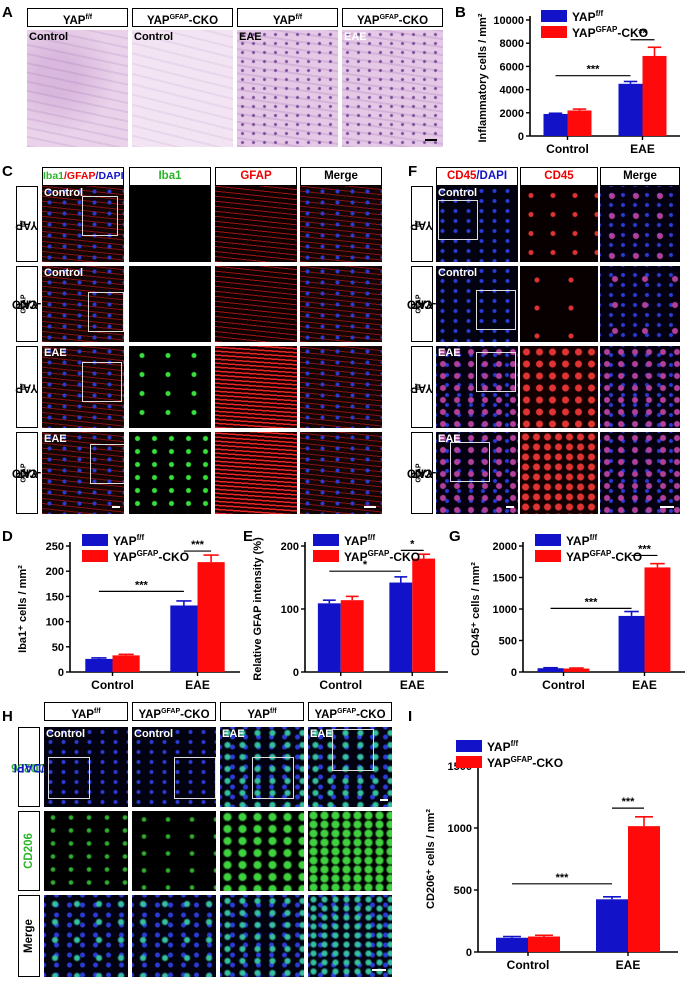 The height and width of the screenshot is (992, 699). Describe the element at coordinates (512, 44) in the screenshot. I see `chart-b-y-tick-label: 8000` at that location.